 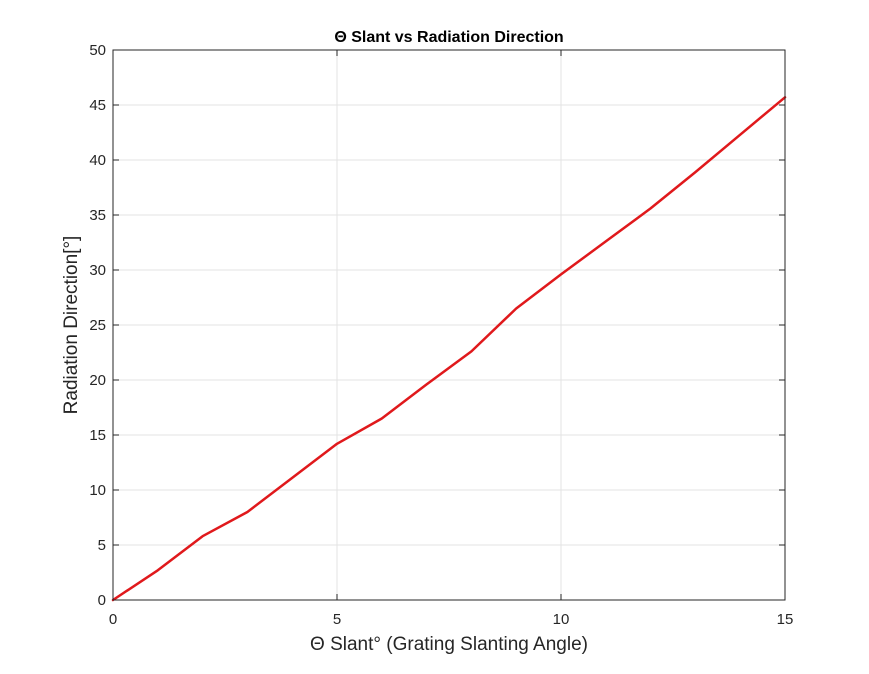 I want to click on y-tick-label: 40, so click(x=97, y=160).